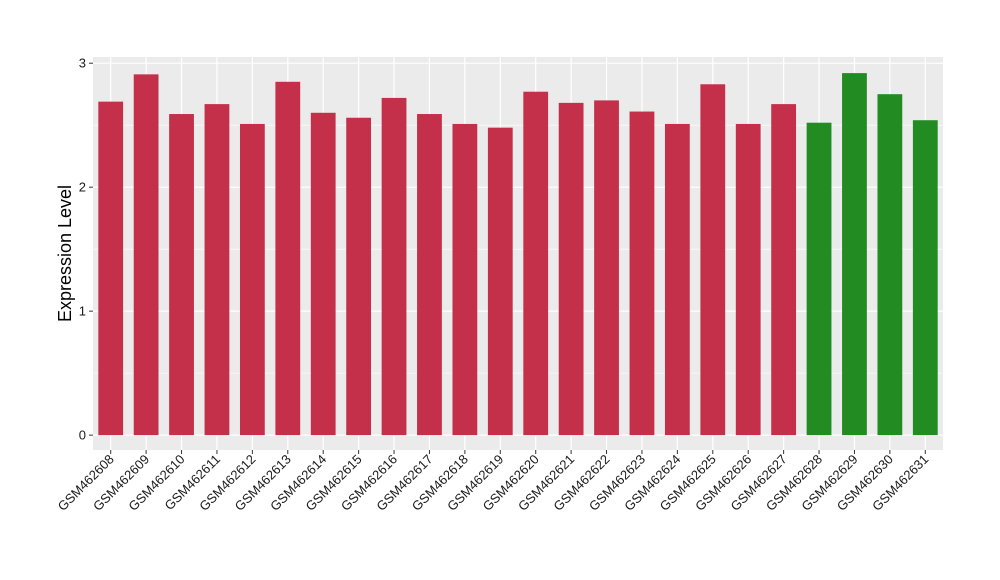 The height and width of the screenshot is (580, 1000). I want to click on y-tick-label: 2, so click(82, 187).